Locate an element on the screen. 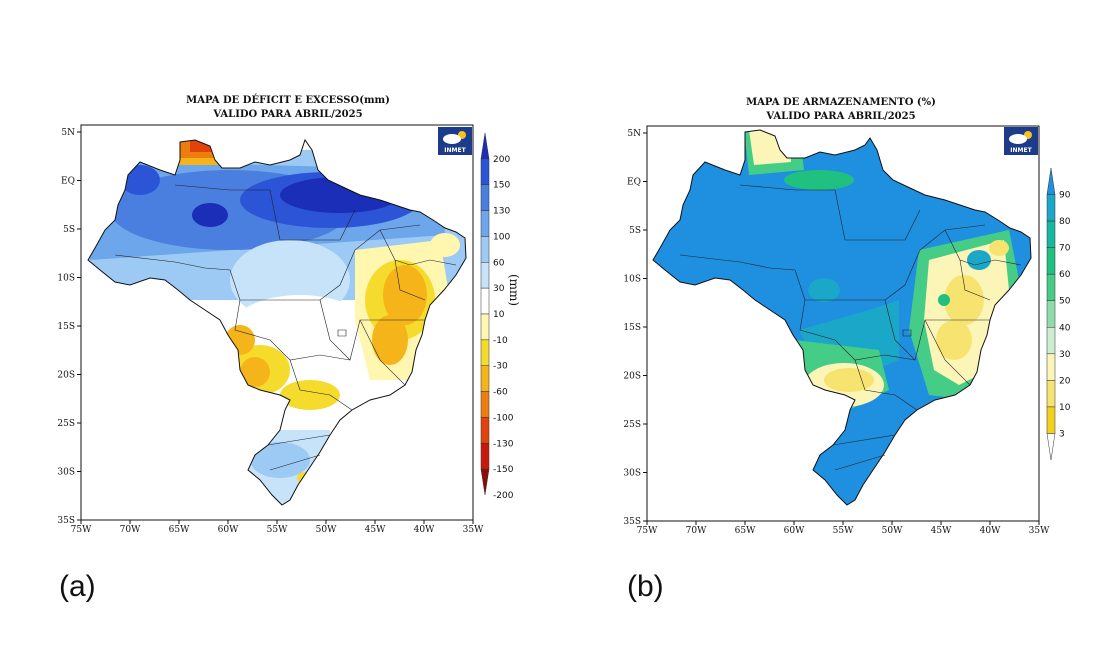  x-tick-label: 60W is located at coordinates (794, 531).